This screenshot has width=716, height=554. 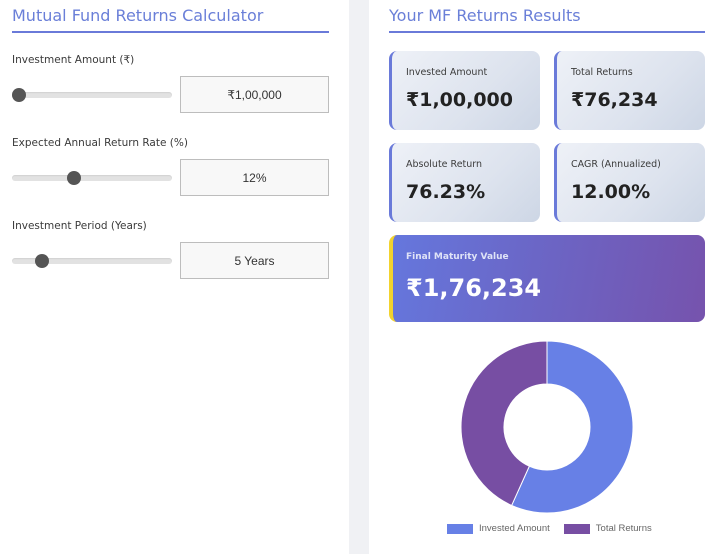 I want to click on legend-item-invested: Invested Amount, so click(x=498, y=528).